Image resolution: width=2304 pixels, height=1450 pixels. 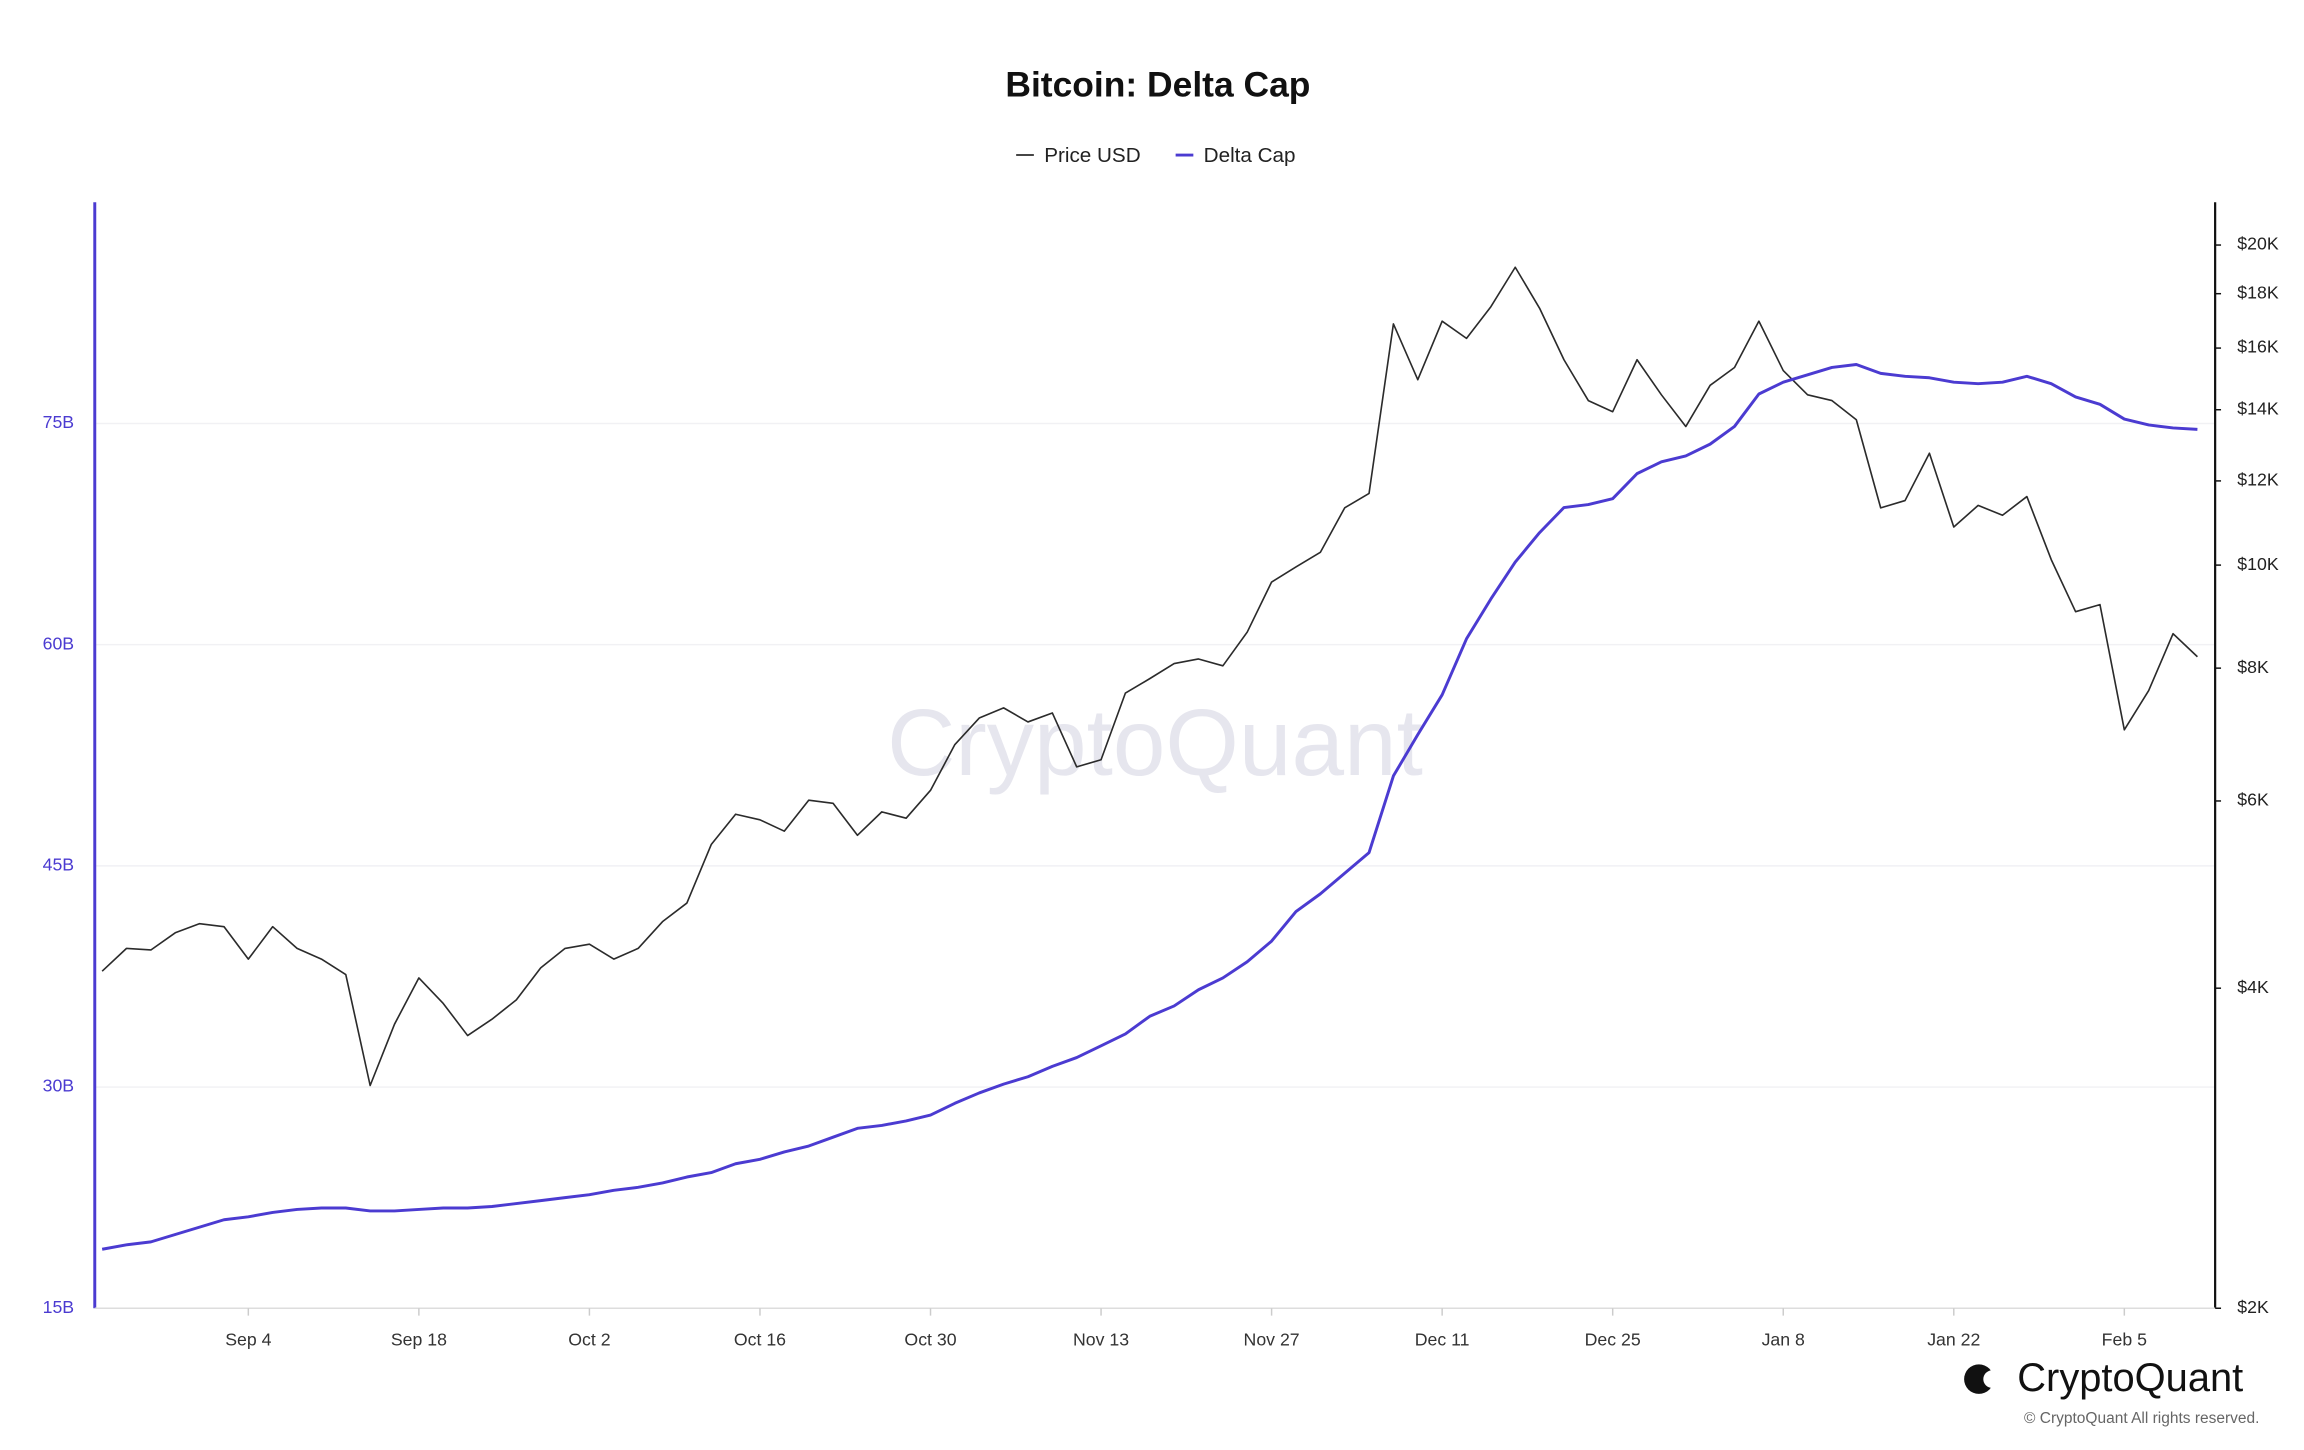 I want to click on y-tick-label: 45B, so click(x=59, y=865).